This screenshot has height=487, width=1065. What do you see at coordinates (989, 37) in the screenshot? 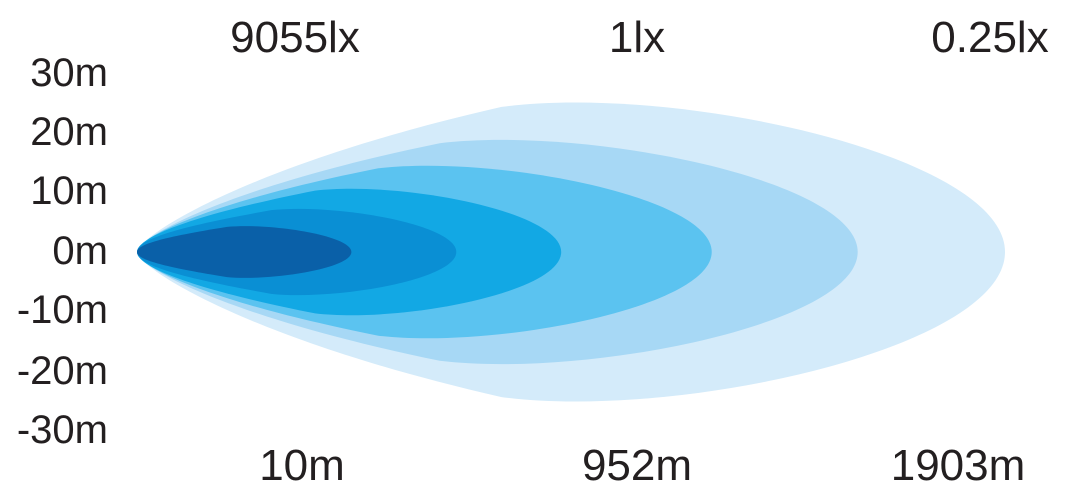
I see `top-label-3: 0.25lx` at bounding box center [989, 37].